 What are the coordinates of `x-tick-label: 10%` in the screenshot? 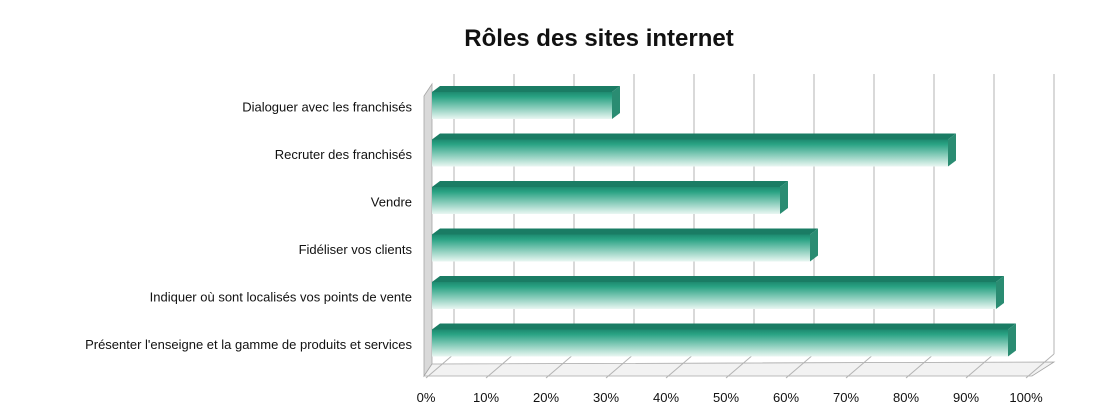 It's located at (486, 397).